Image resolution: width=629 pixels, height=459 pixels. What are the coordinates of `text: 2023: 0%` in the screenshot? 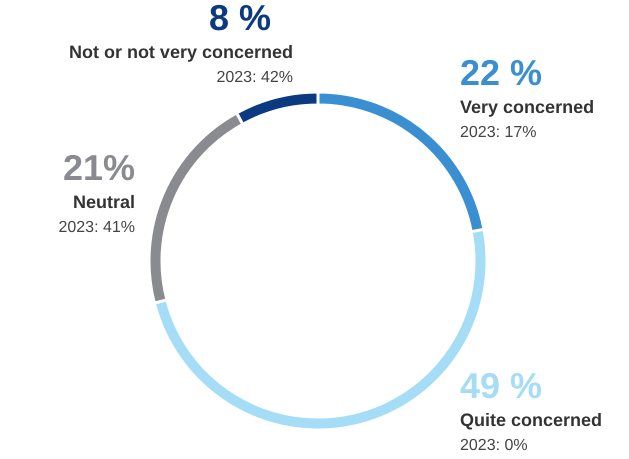 It's located at (494, 445).